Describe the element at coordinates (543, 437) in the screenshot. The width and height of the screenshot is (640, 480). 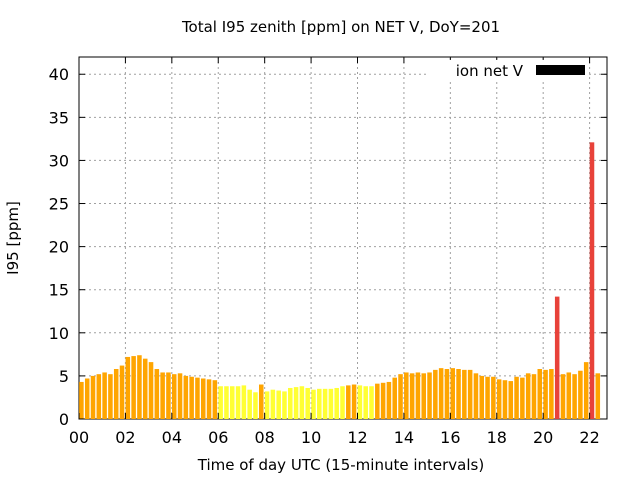
I see `x-tick-label: 20` at that location.